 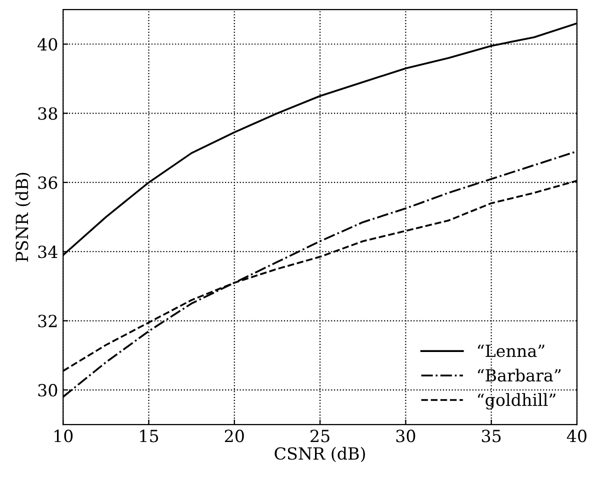 What do you see at coordinates (406, 436) in the screenshot?
I see `x-tick-label: 30` at bounding box center [406, 436].